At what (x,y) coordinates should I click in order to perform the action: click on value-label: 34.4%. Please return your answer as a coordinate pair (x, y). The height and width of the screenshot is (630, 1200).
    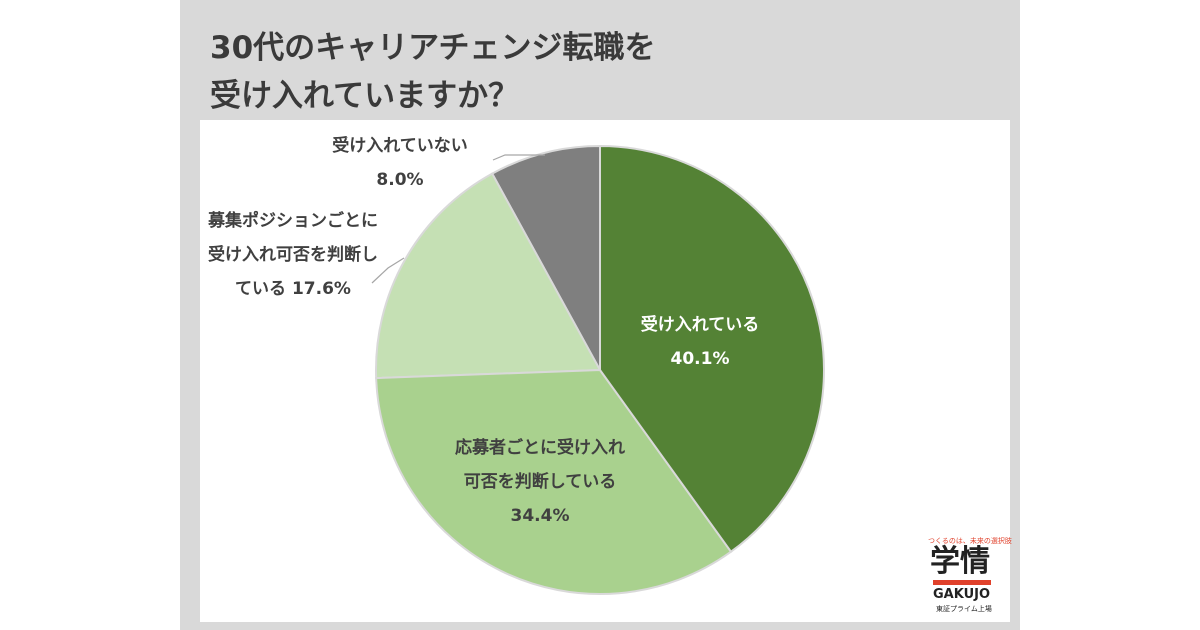
    Looking at the image, I should click on (540, 516).